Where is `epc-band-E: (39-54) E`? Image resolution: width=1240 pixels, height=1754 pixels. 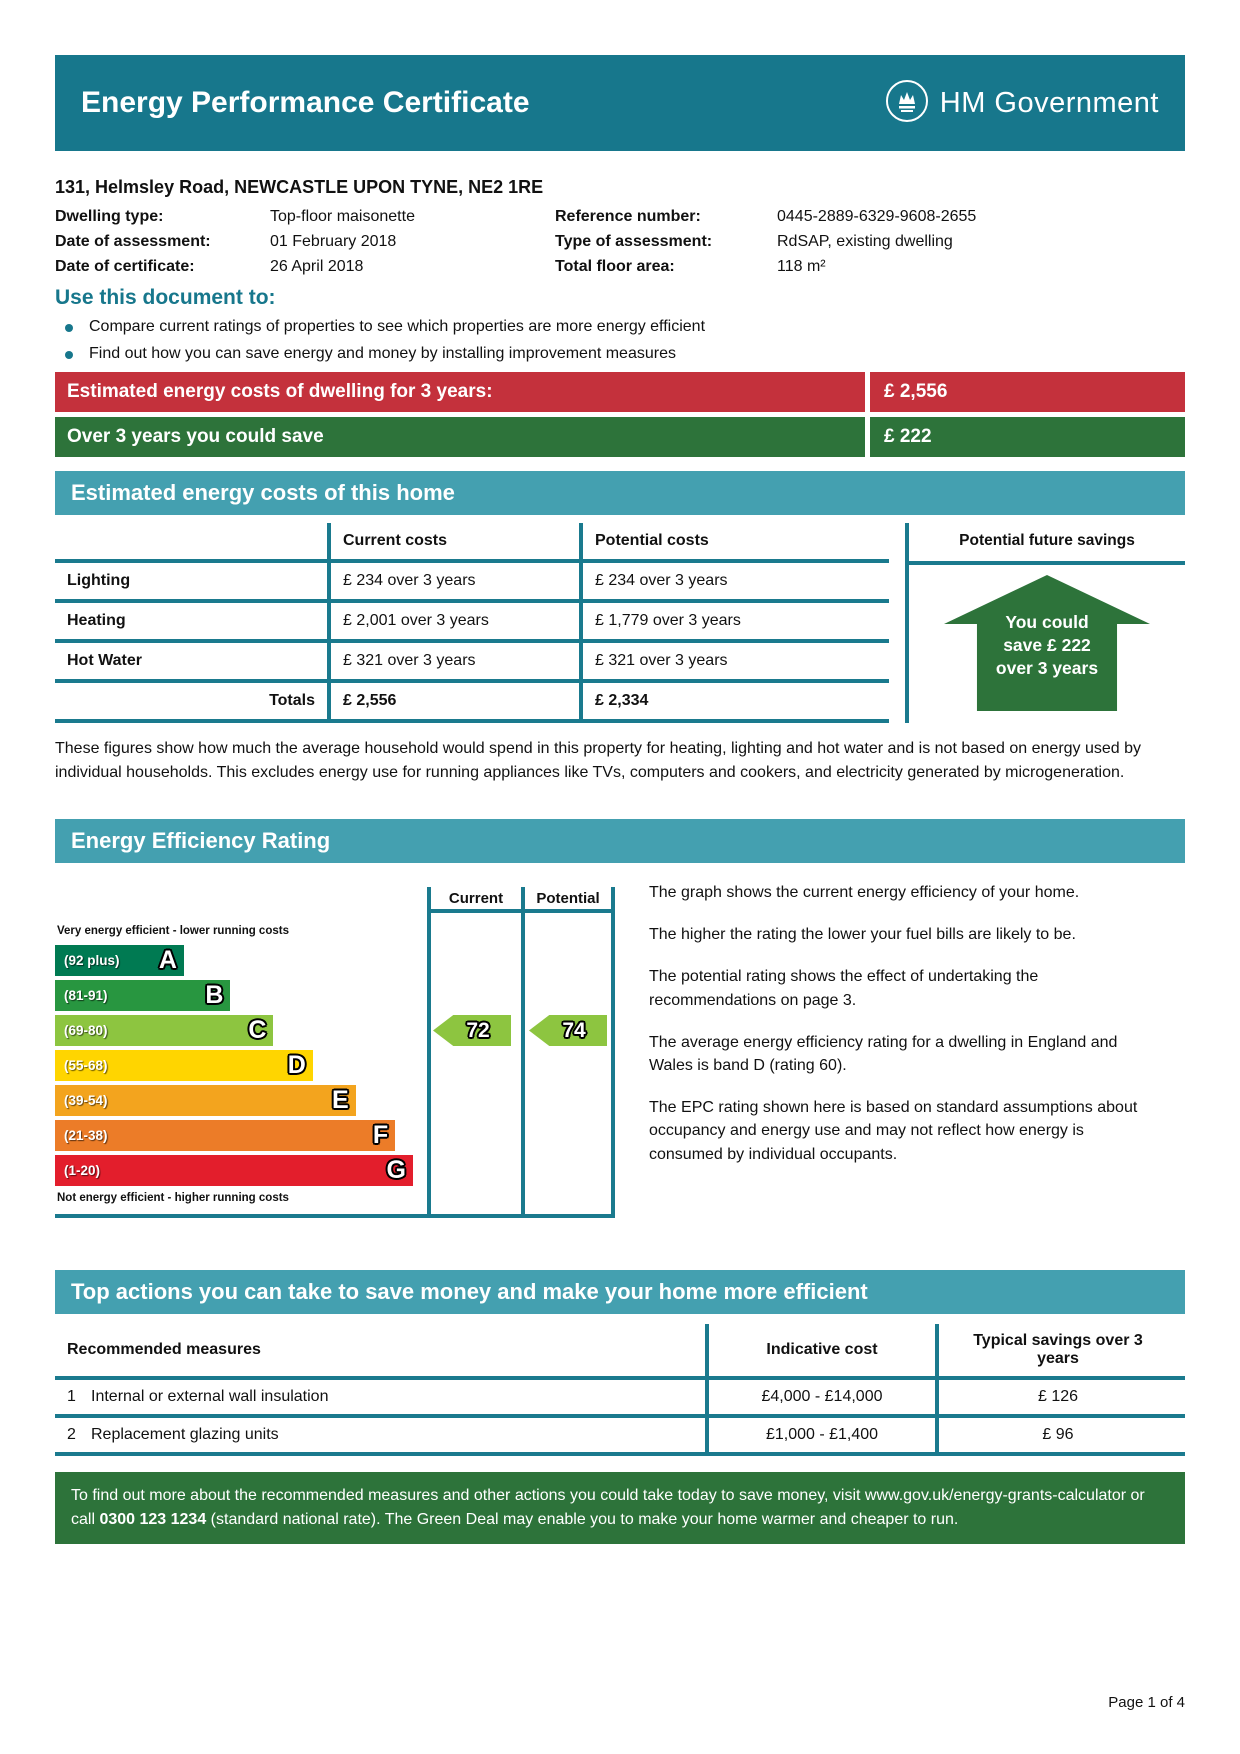
epc-band-E: (39-54) E is located at coordinates (205, 1100).